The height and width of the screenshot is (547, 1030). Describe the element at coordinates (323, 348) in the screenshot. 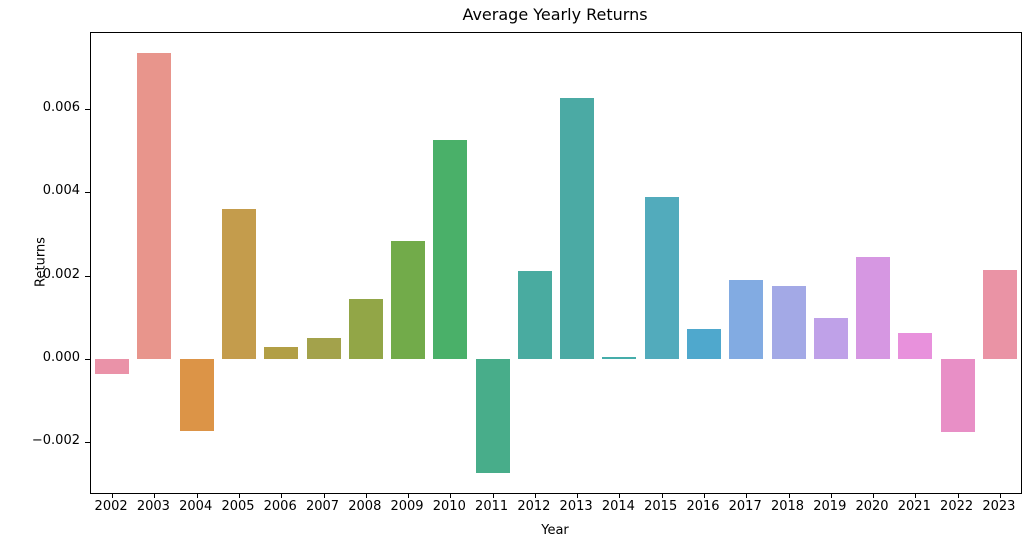

I see `bar-2007` at that location.